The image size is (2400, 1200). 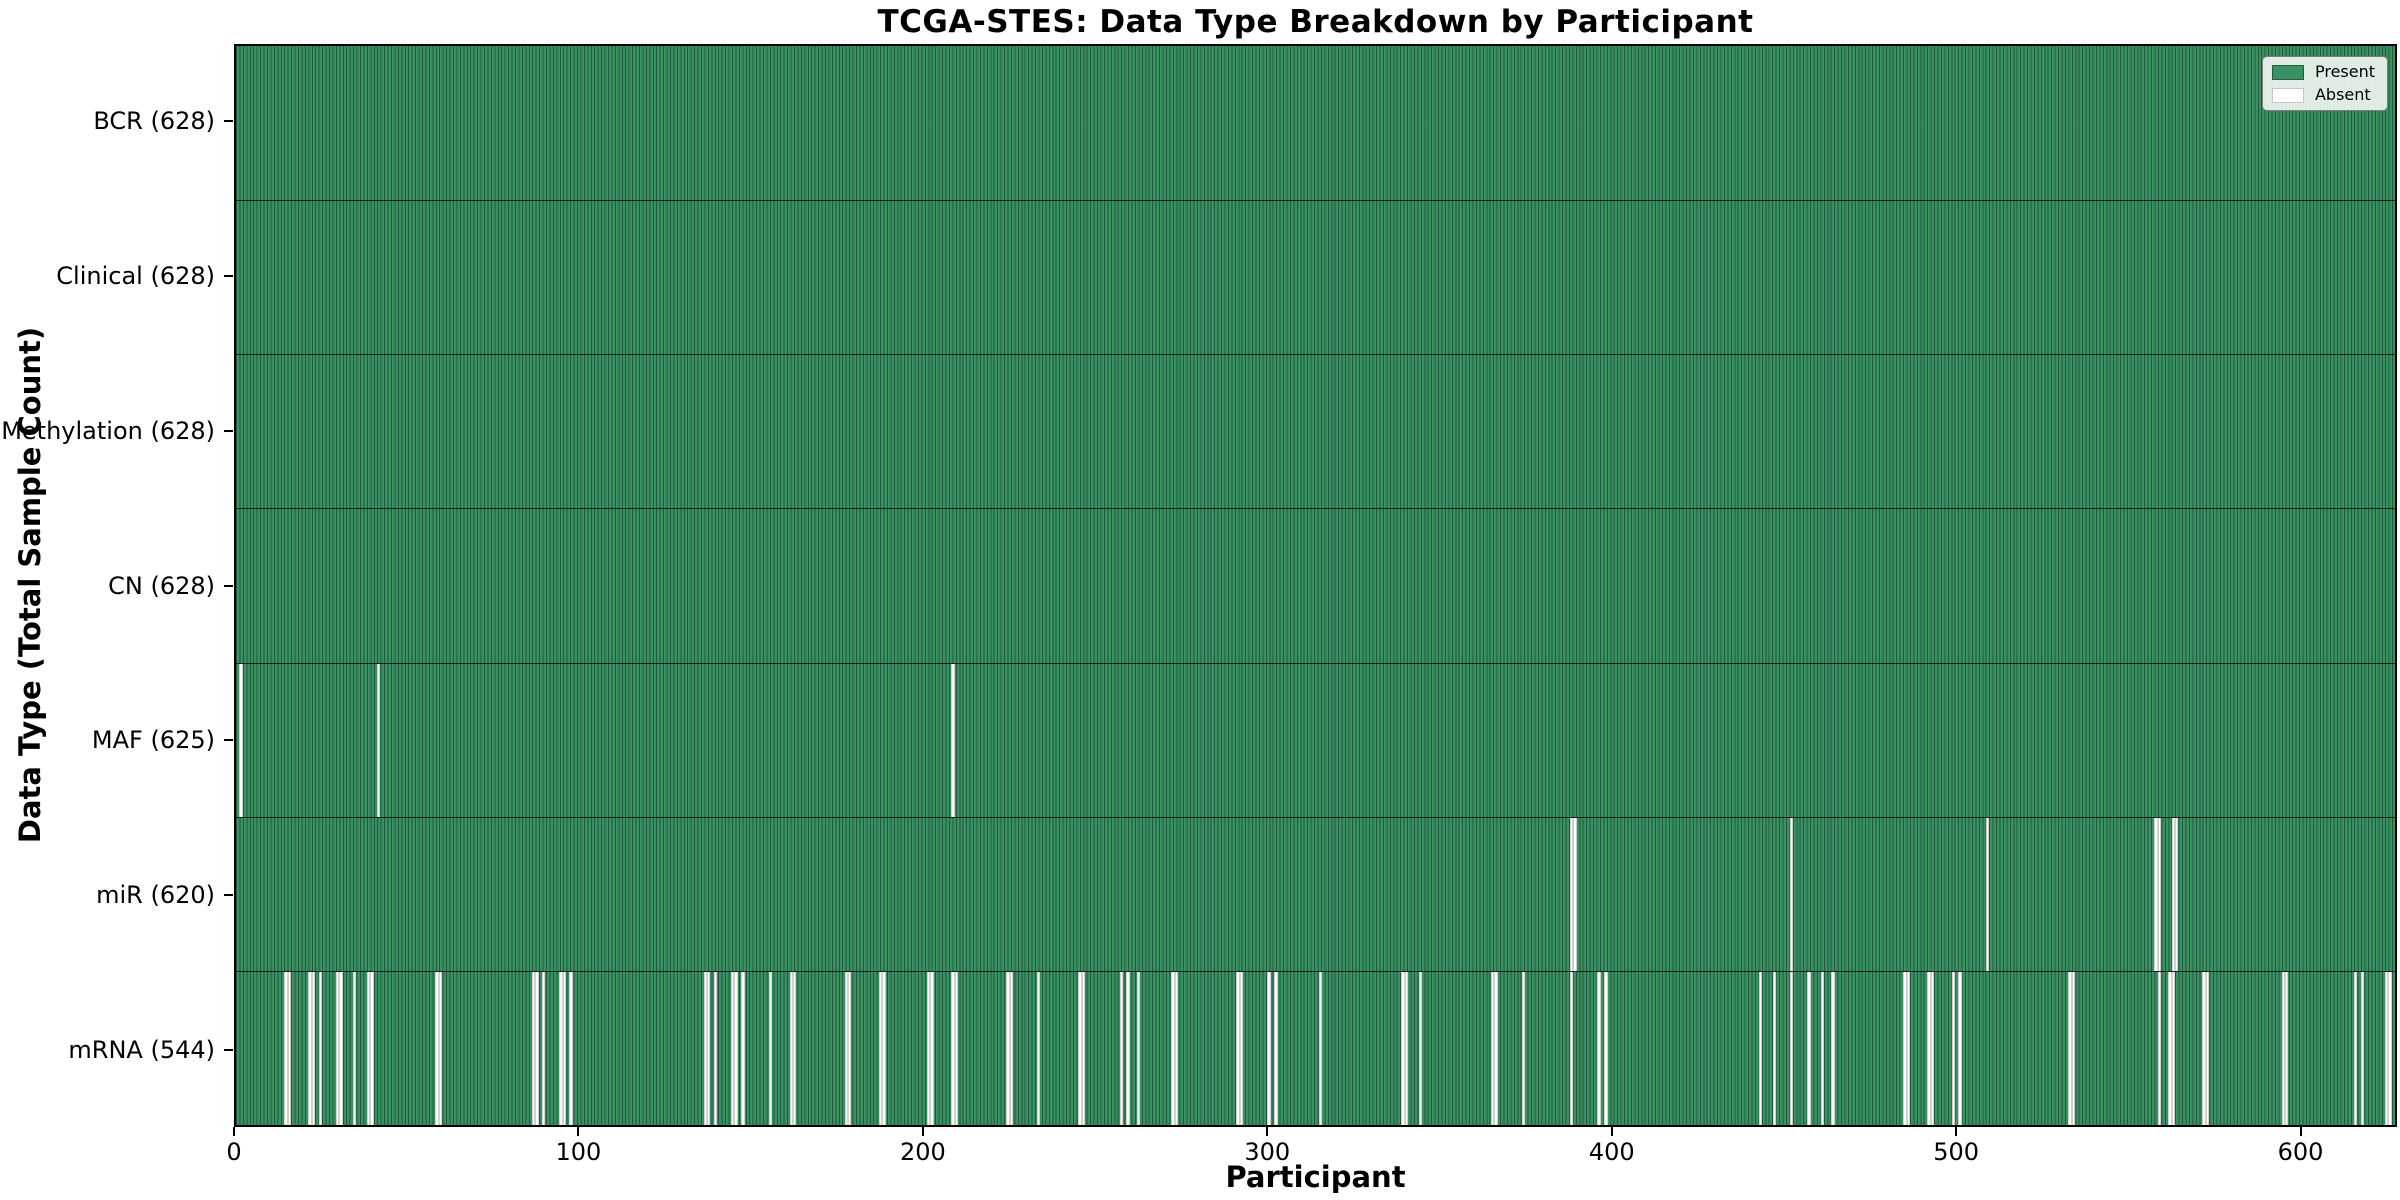 I want to click on y-tick-label-MAF: MAF (625), so click(x=153, y=740).